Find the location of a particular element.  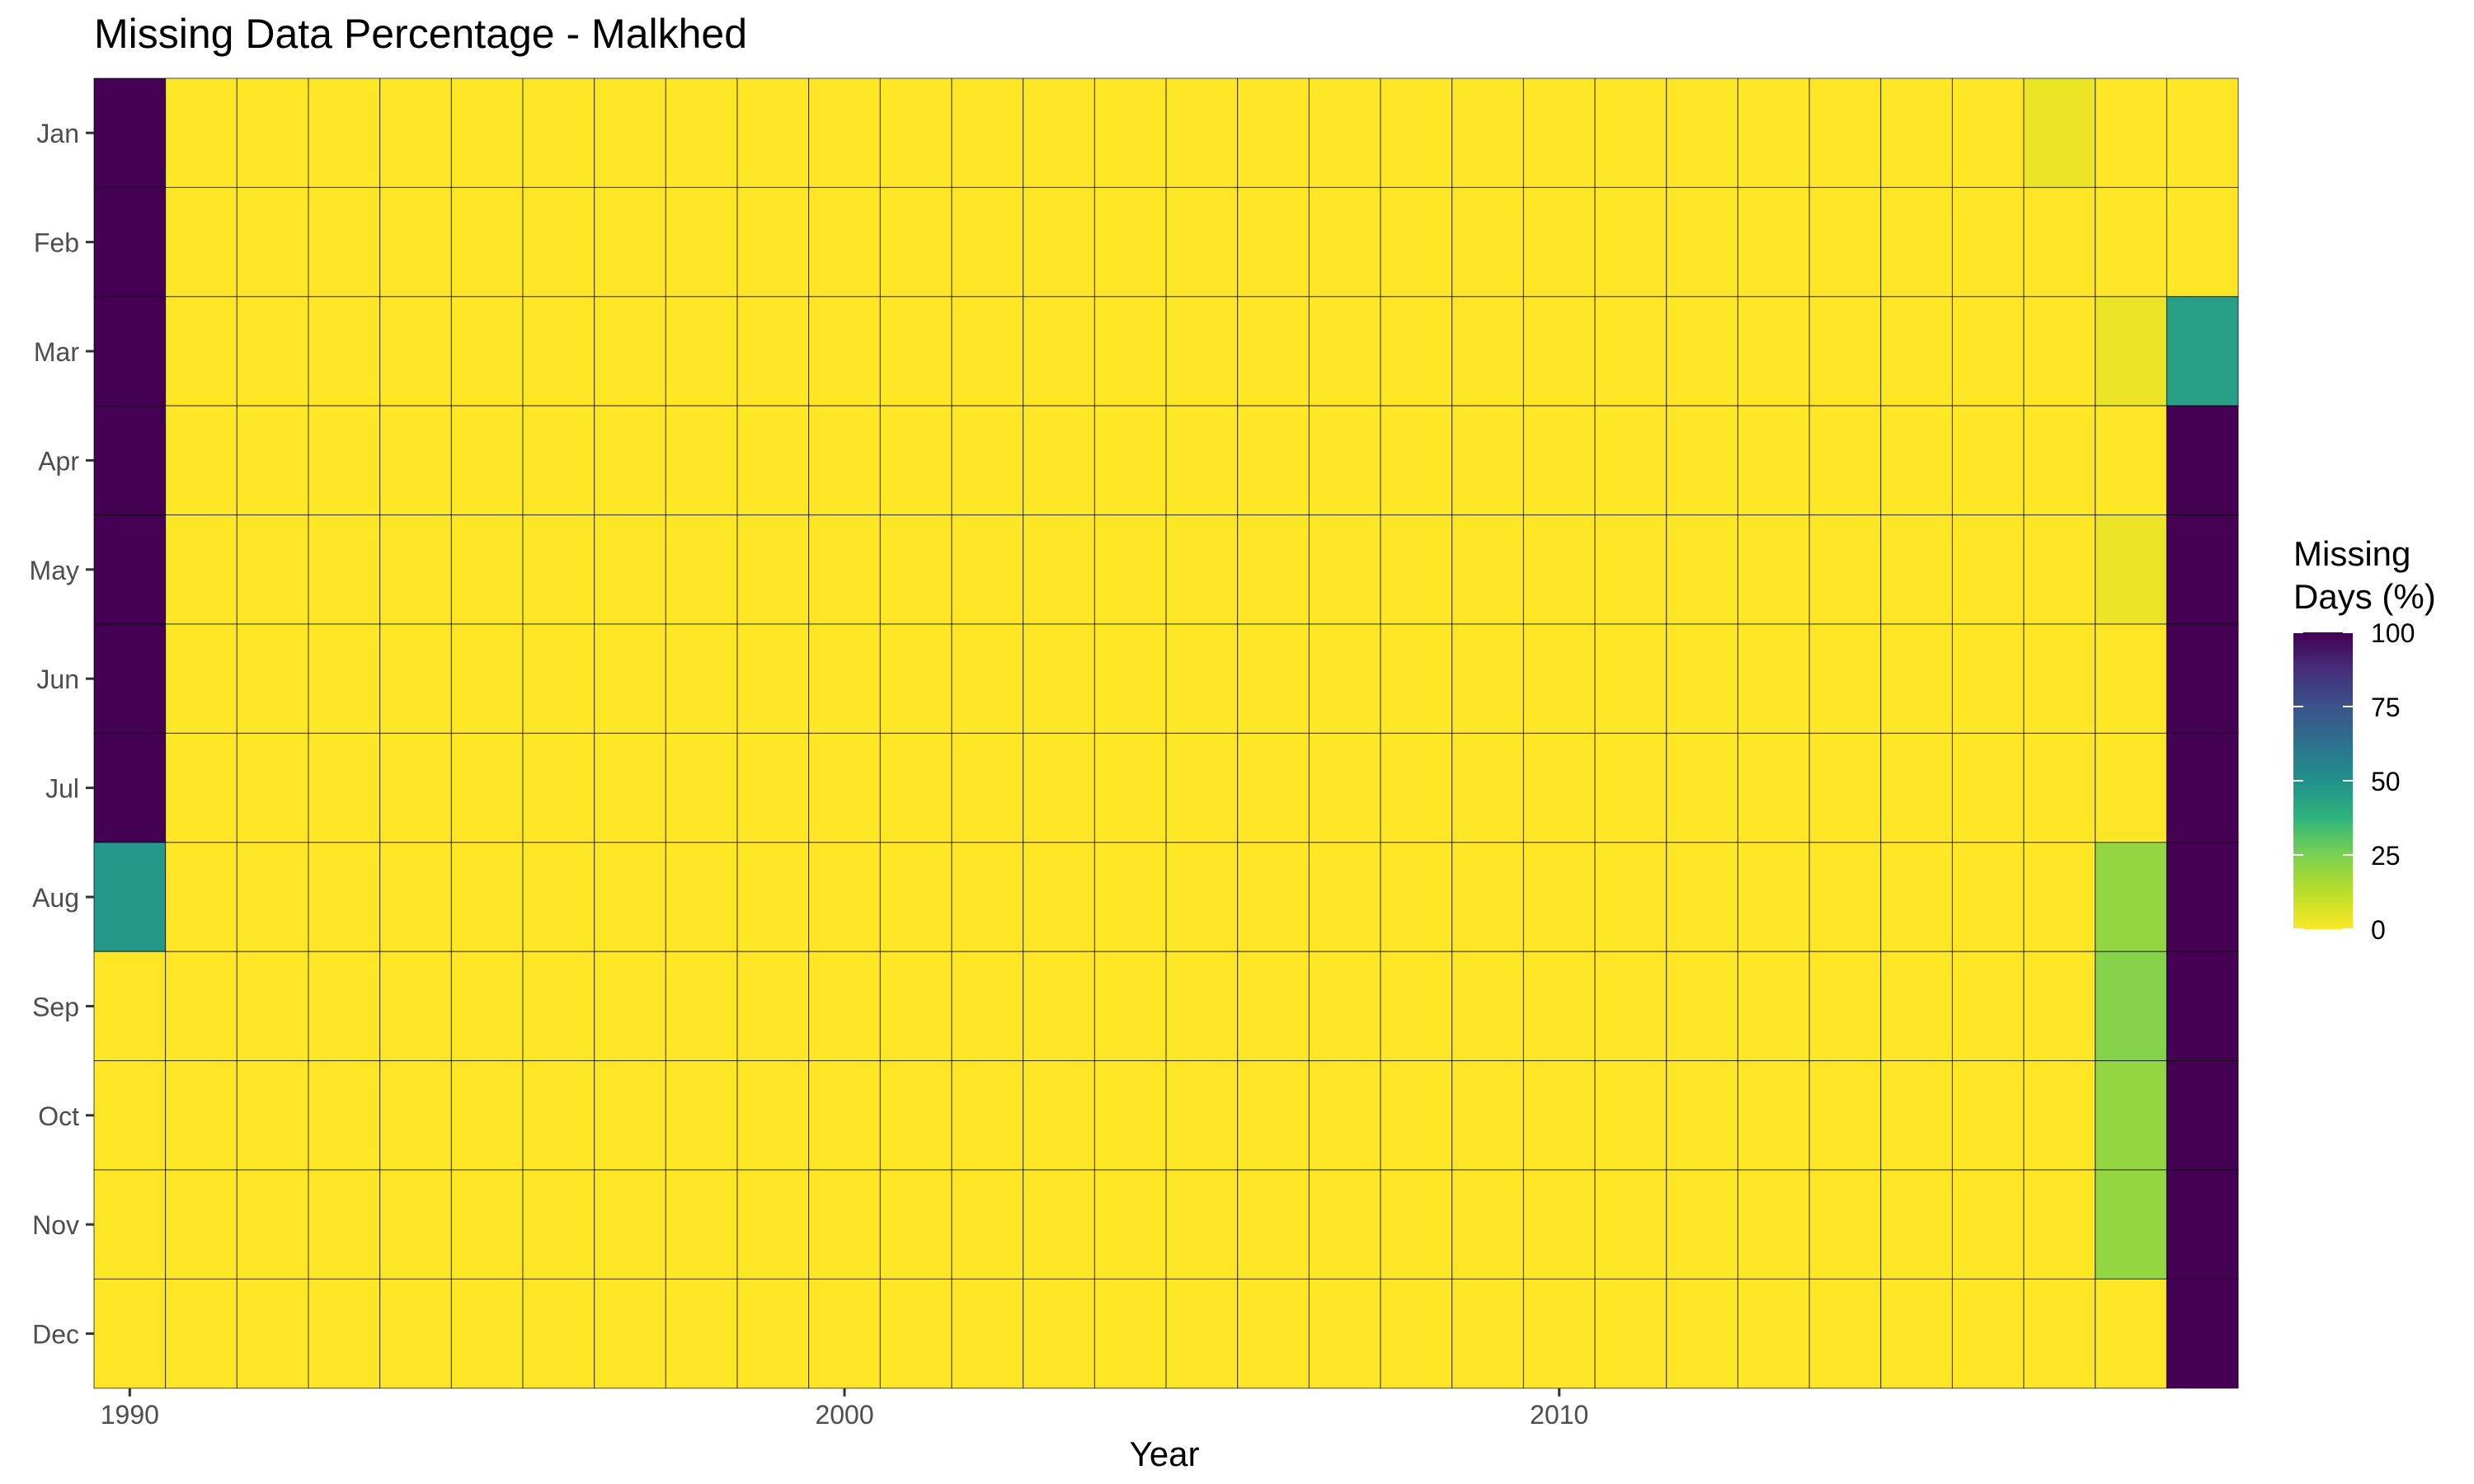

heatmap-cell-mar-1990 is located at coordinates (130, 351).